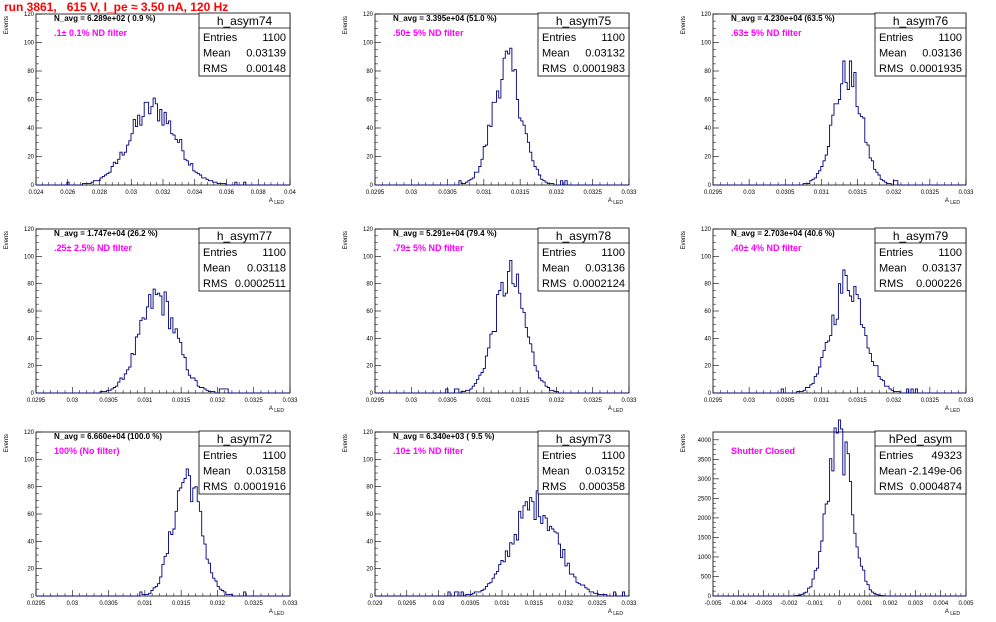  I want to click on x-tick-label: -0.001, so click(815, 604).